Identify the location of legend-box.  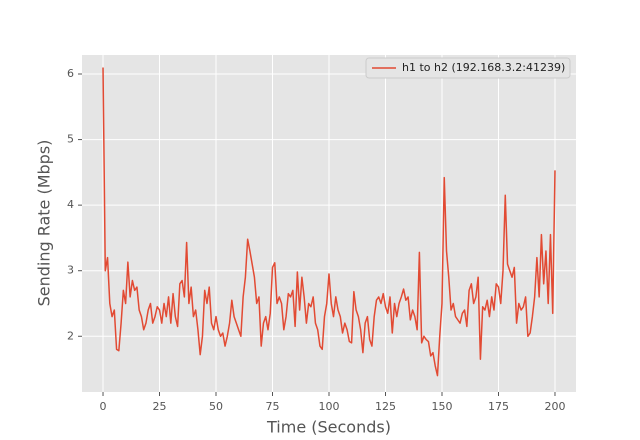
(468, 68).